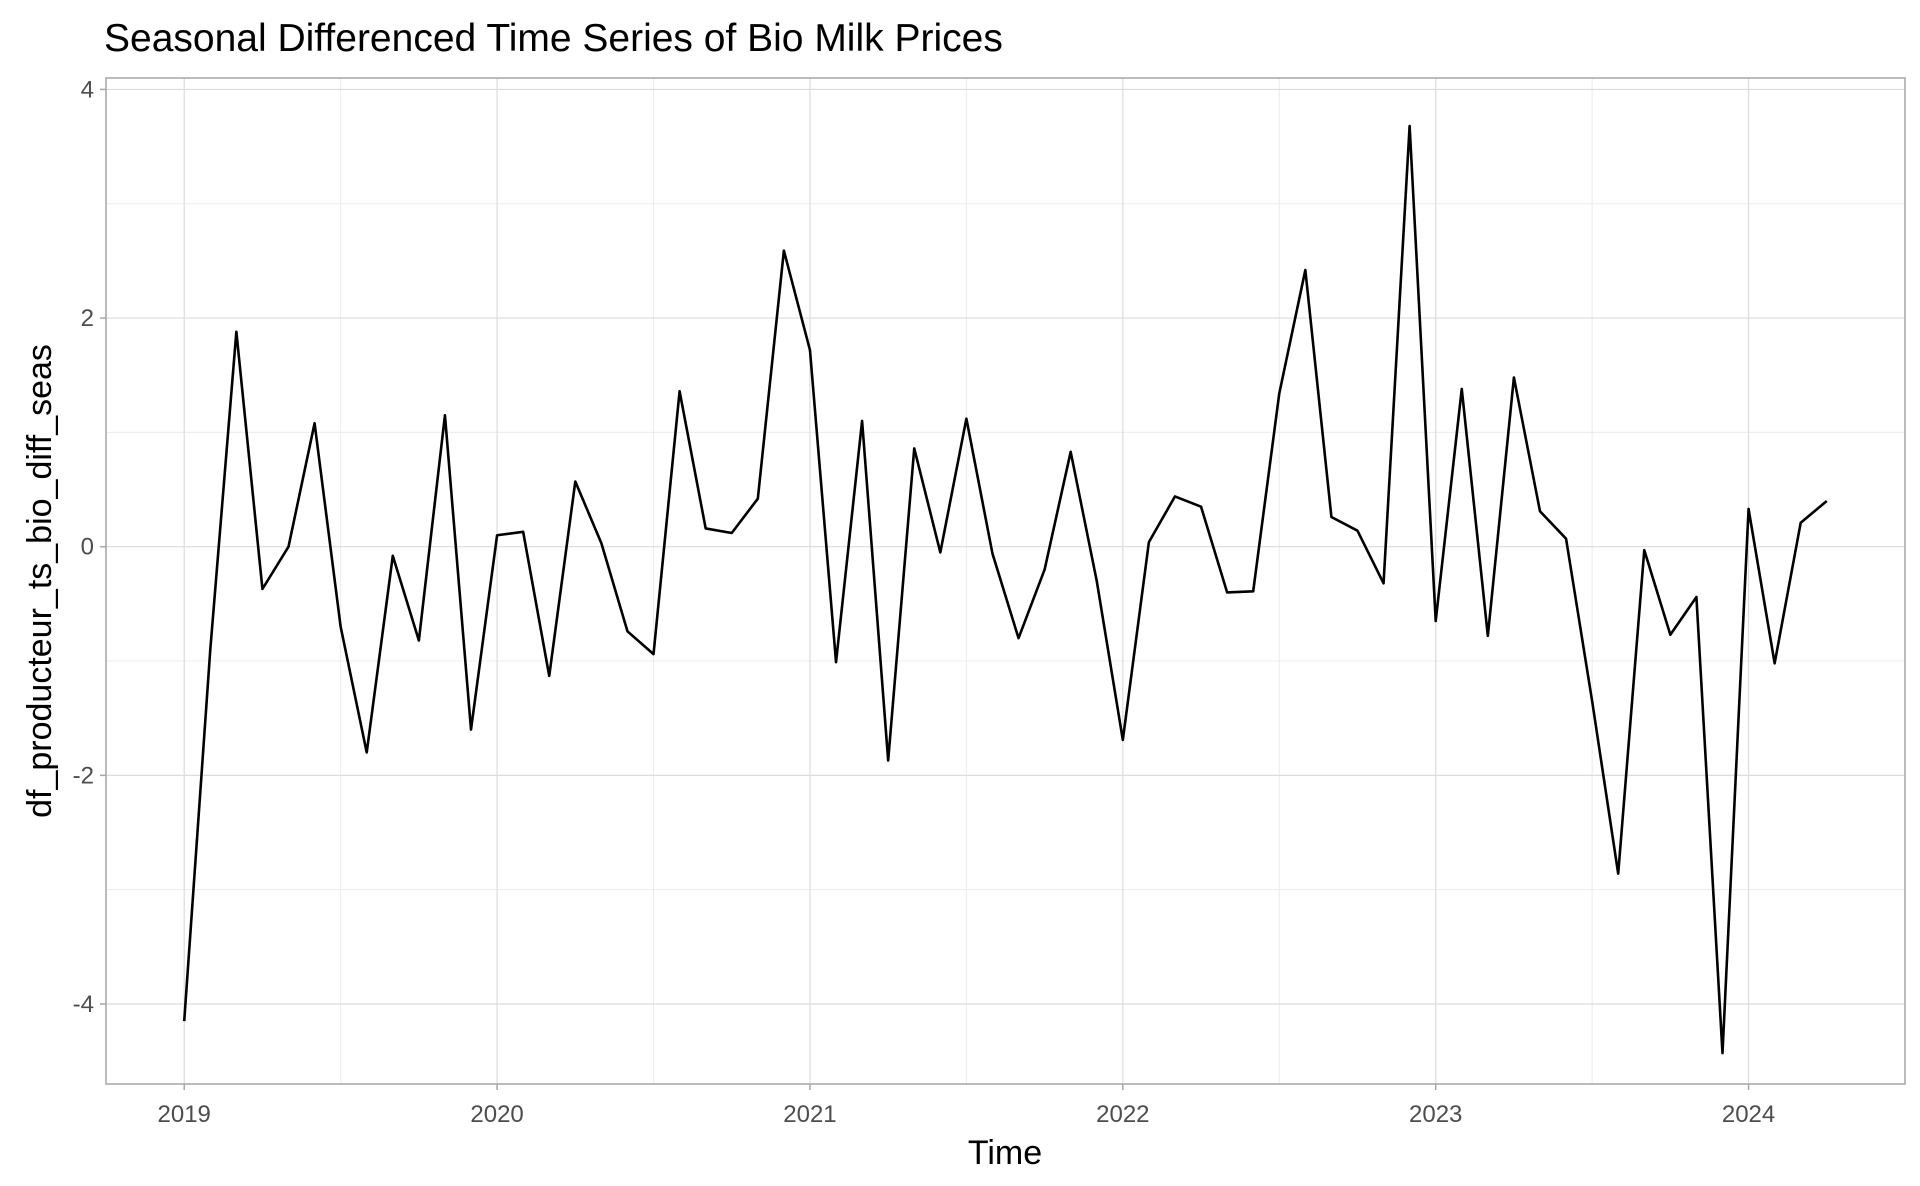 This screenshot has height=1186, width=1920. What do you see at coordinates (1435, 1114) in the screenshot?
I see `x-tick-label: 2023` at bounding box center [1435, 1114].